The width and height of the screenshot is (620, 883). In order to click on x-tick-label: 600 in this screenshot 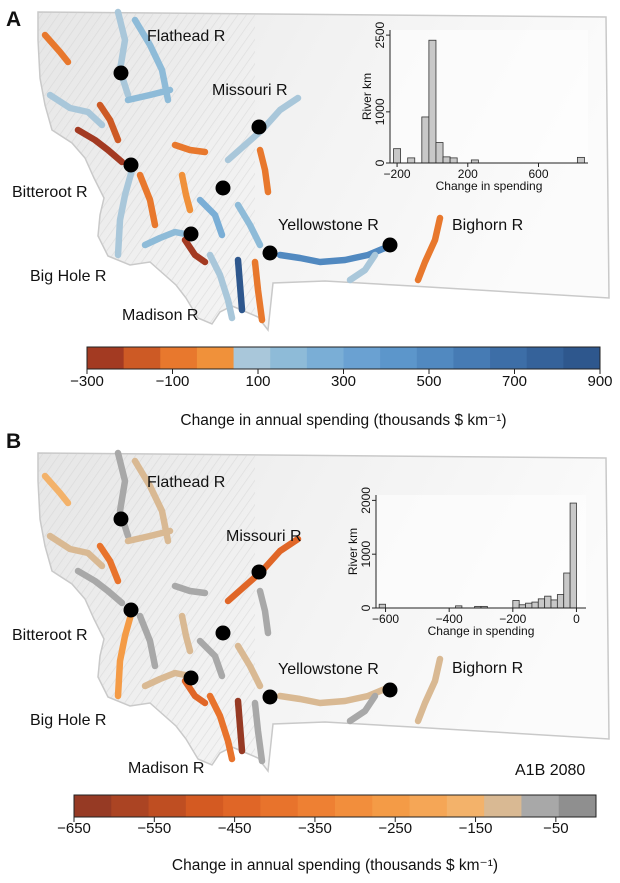, I will do `click(538, 174)`.